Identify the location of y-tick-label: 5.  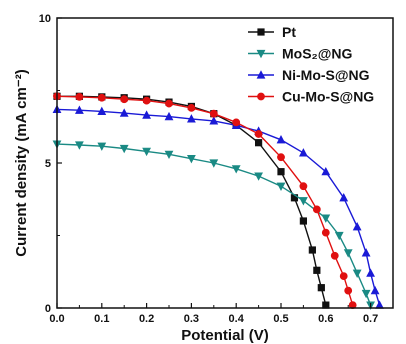
(48, 164).